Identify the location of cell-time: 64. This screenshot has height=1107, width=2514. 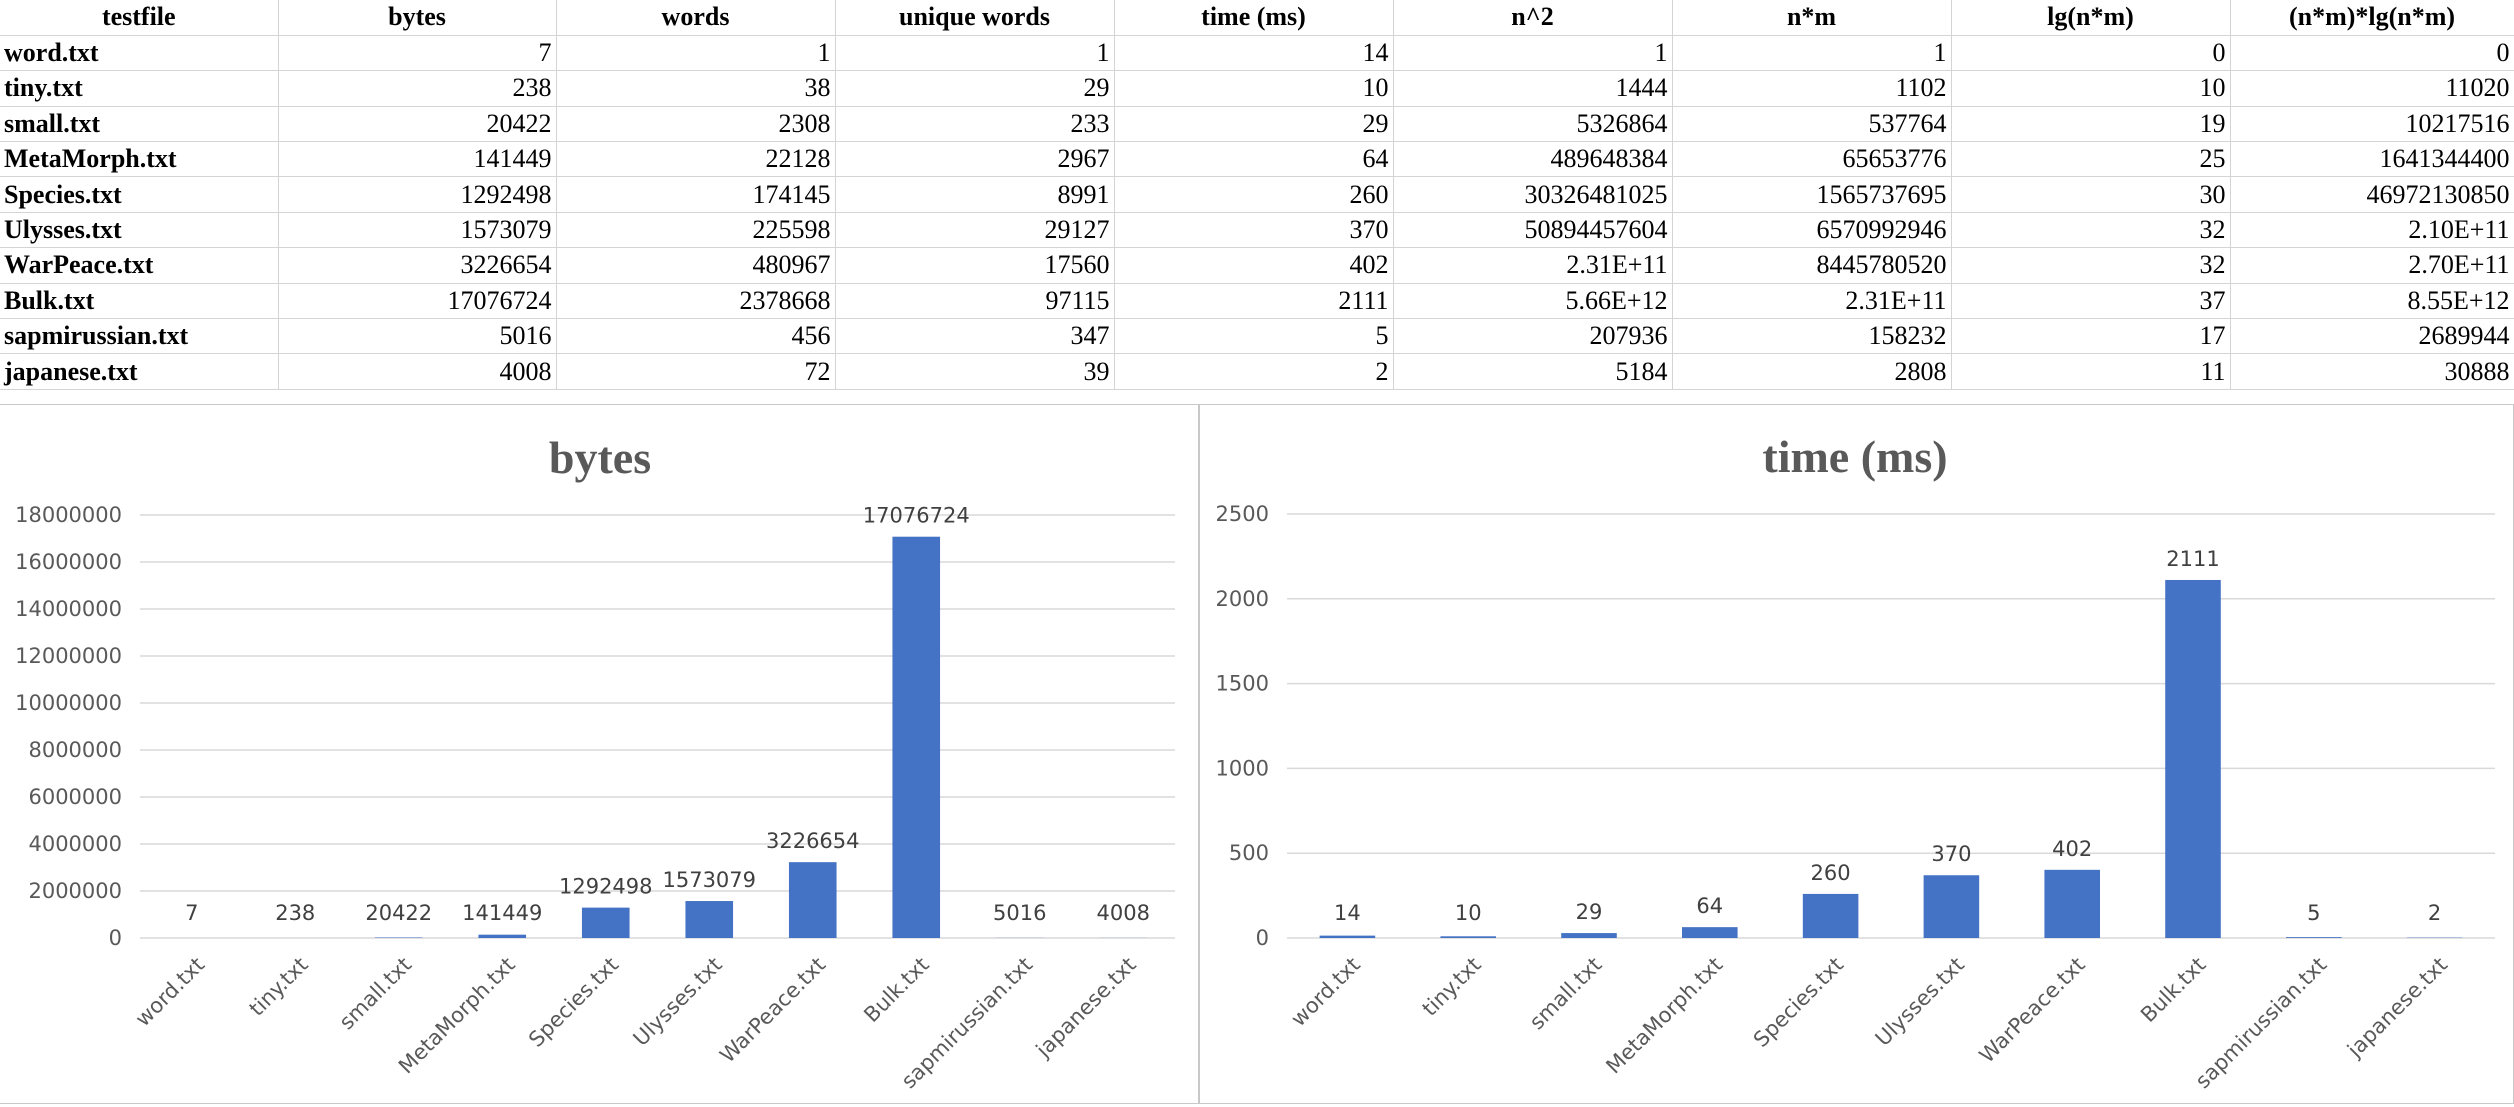
(1254, 159).